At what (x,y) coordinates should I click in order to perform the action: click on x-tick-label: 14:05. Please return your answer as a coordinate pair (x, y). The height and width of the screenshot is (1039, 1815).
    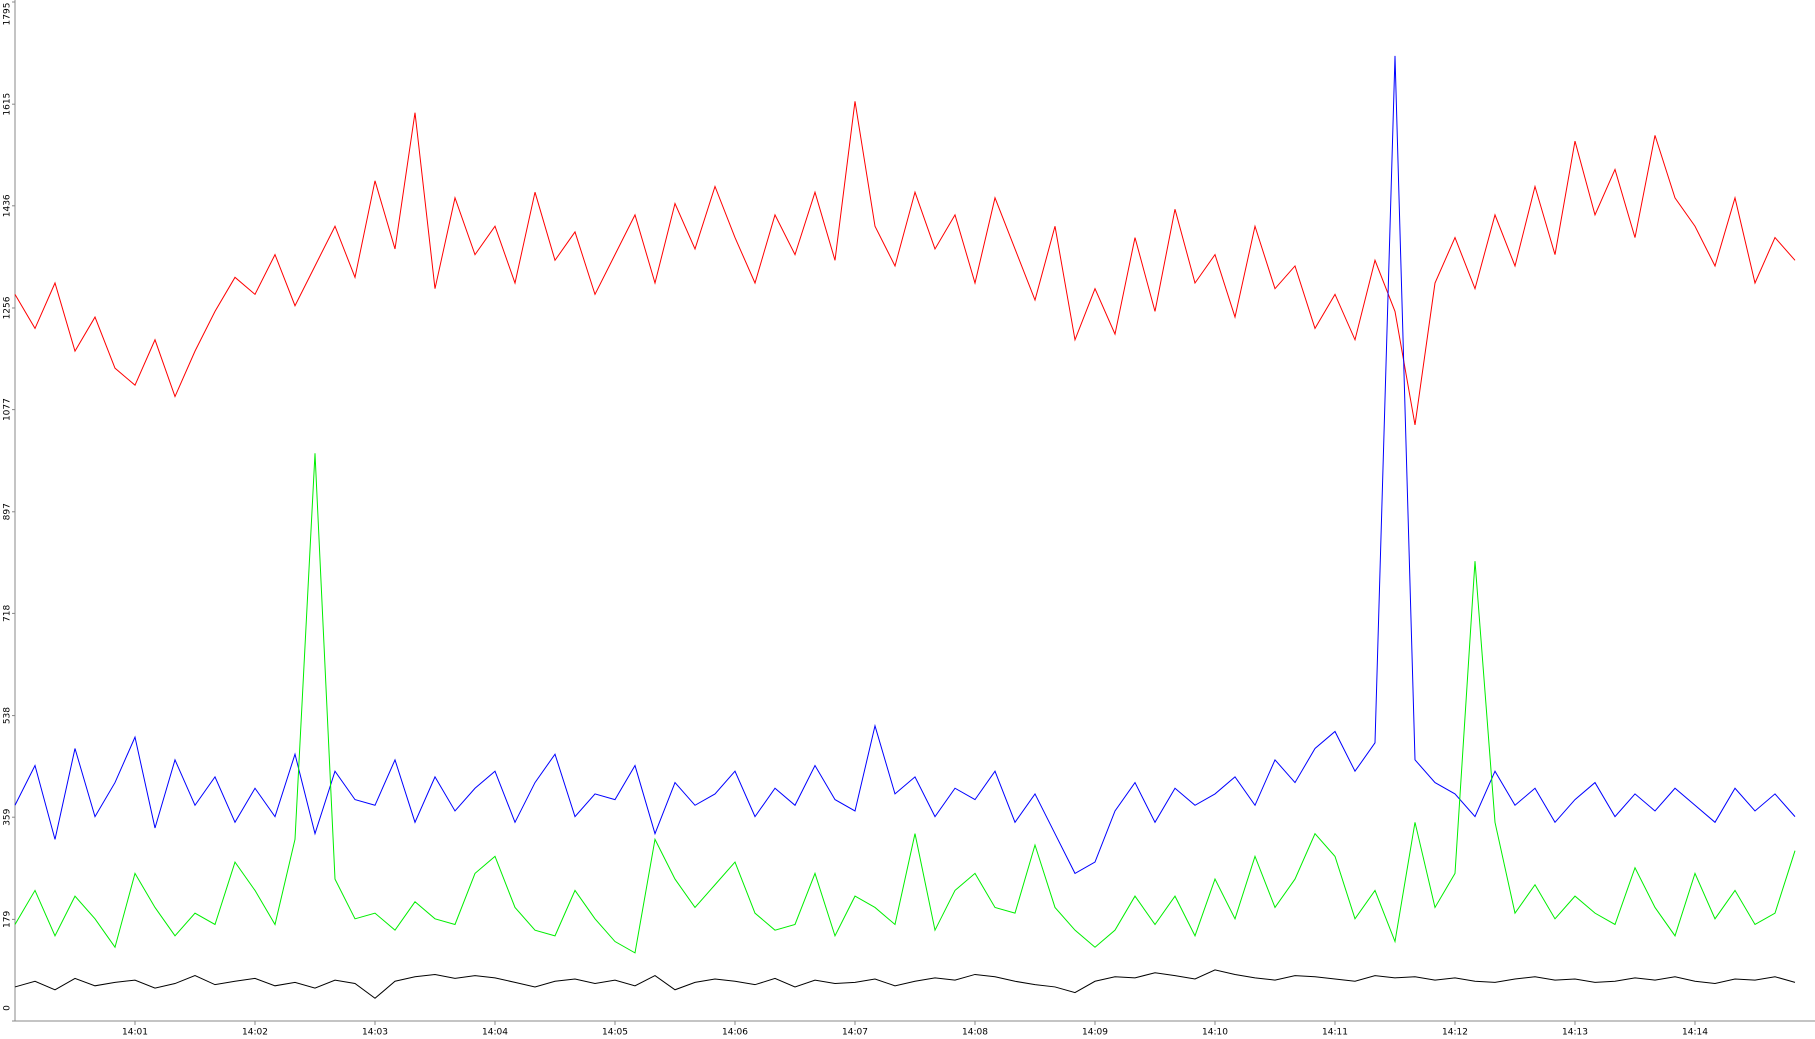
    Looking at the image, I should click on (615, 1033).